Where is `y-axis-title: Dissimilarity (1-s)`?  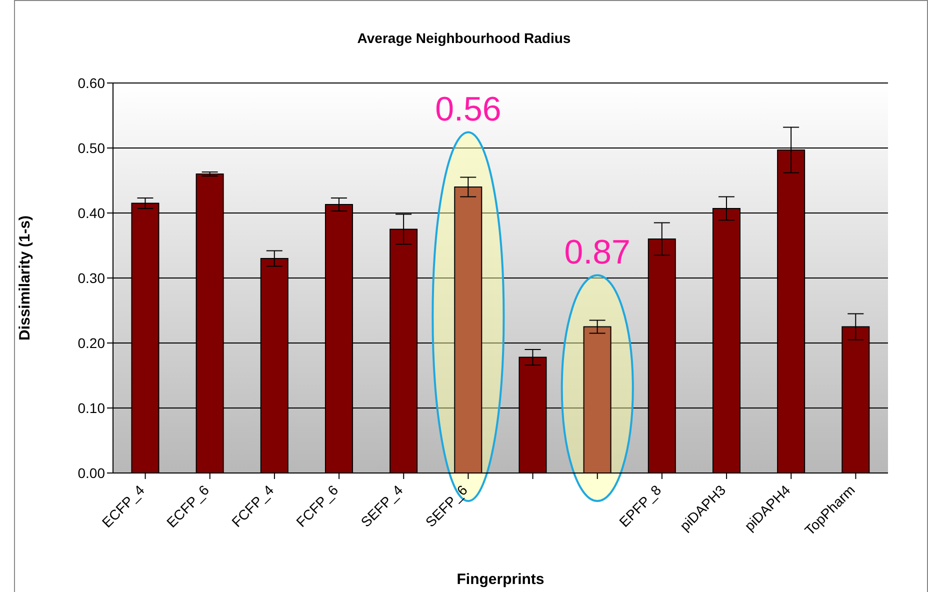 y-axis-title: Dissimilarity (1-s) is located at coordinates (25, 278).